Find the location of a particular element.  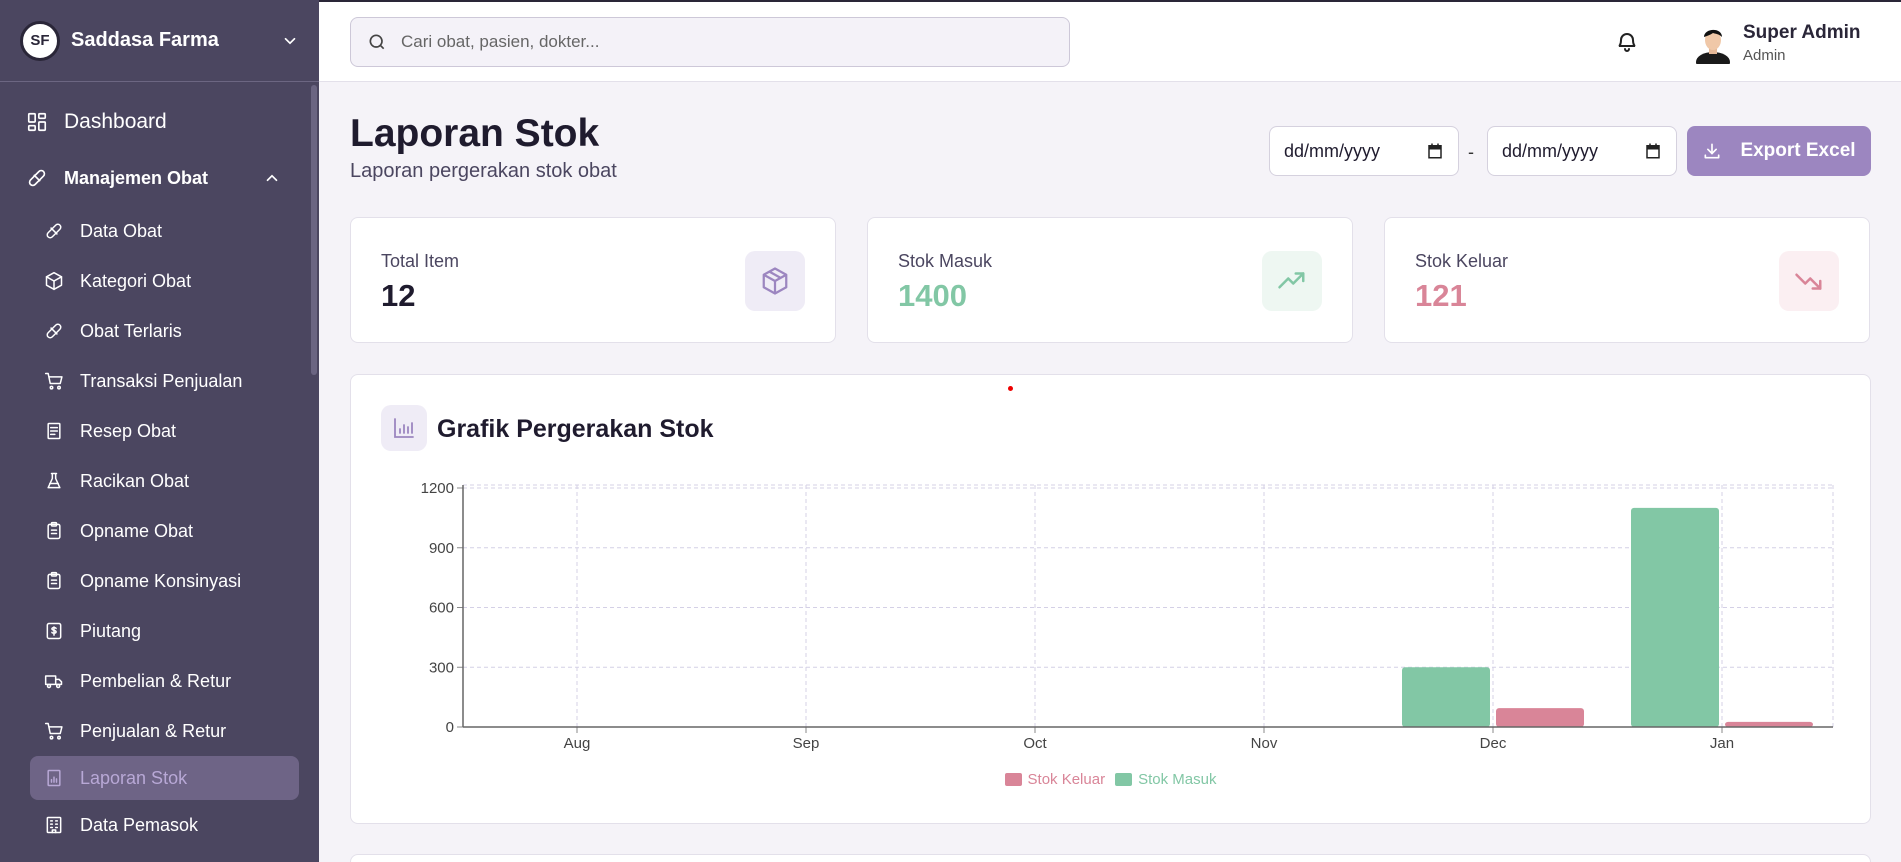

sidebar-scrollbar is located at coordinates (314, 230).